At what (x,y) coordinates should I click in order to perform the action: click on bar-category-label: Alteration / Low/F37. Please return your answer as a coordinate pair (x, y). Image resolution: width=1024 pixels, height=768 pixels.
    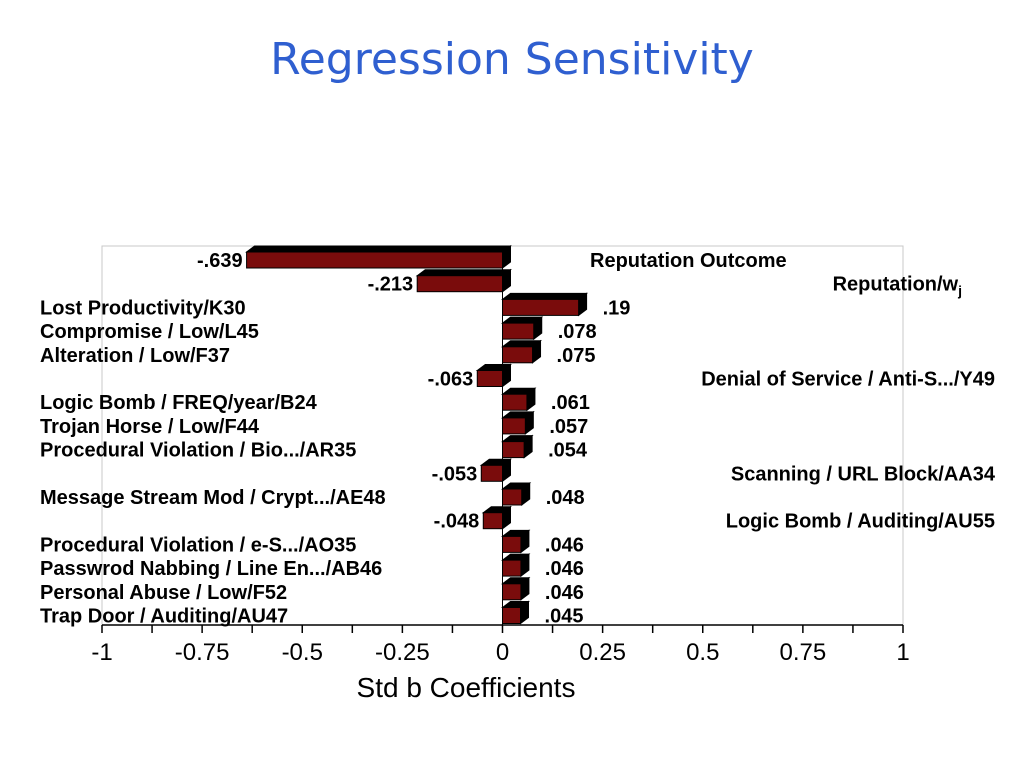
    Looking at the image, I should click on (135, 356).